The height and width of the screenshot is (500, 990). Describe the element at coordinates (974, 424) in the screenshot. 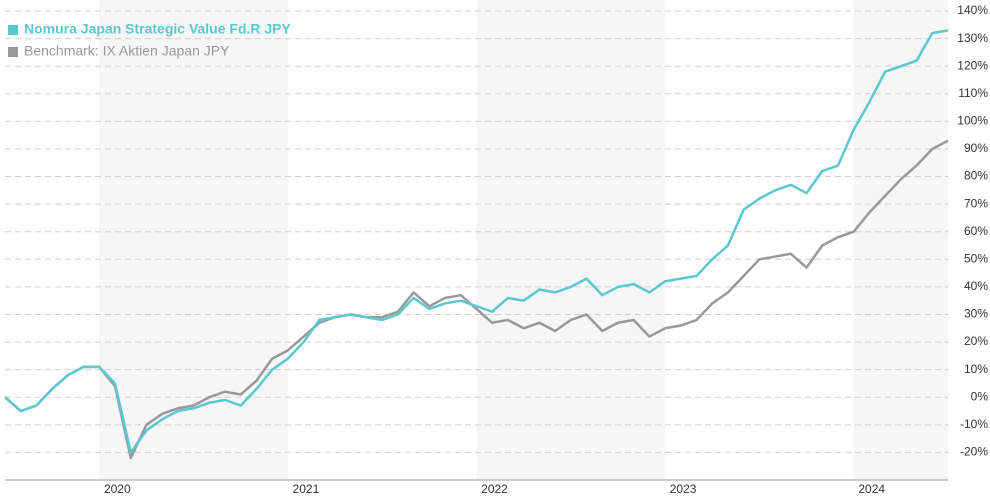

I see `y-tick-label: -10%` at that location.